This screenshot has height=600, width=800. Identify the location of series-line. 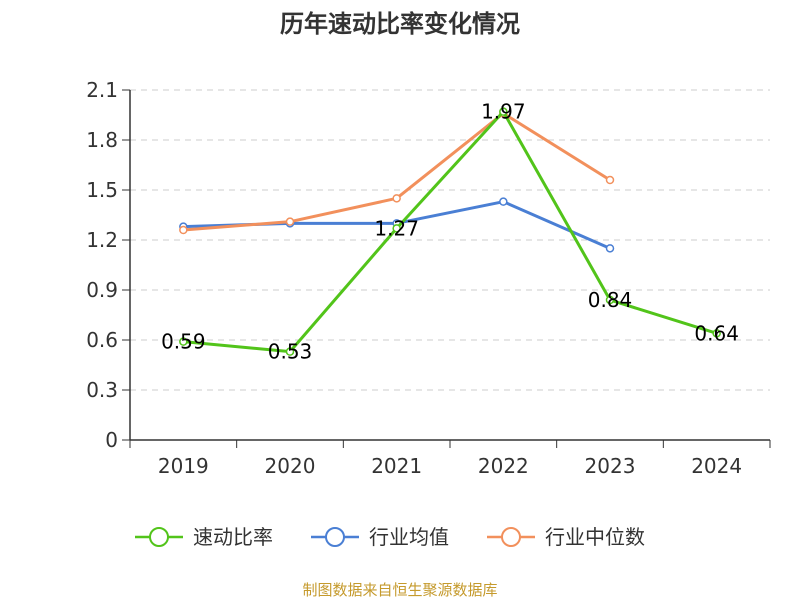
(397, 171).